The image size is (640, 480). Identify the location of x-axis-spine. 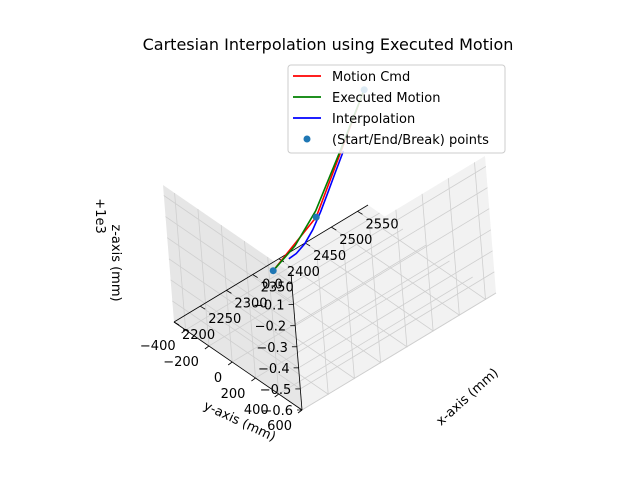
(271, 263).